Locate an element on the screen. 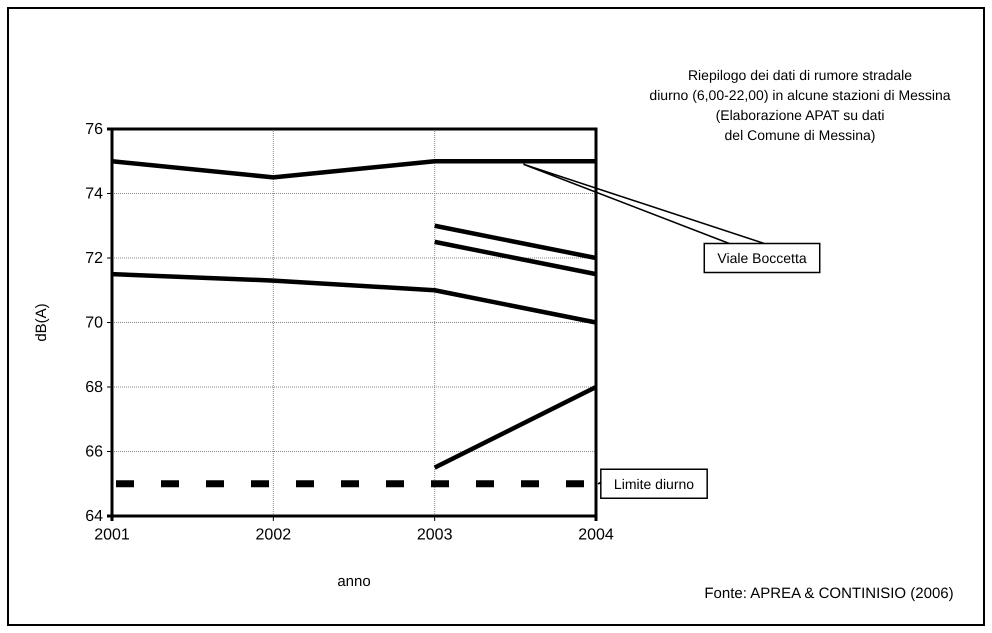  y-tick-label: 72 is located at coordinates (94, 259).